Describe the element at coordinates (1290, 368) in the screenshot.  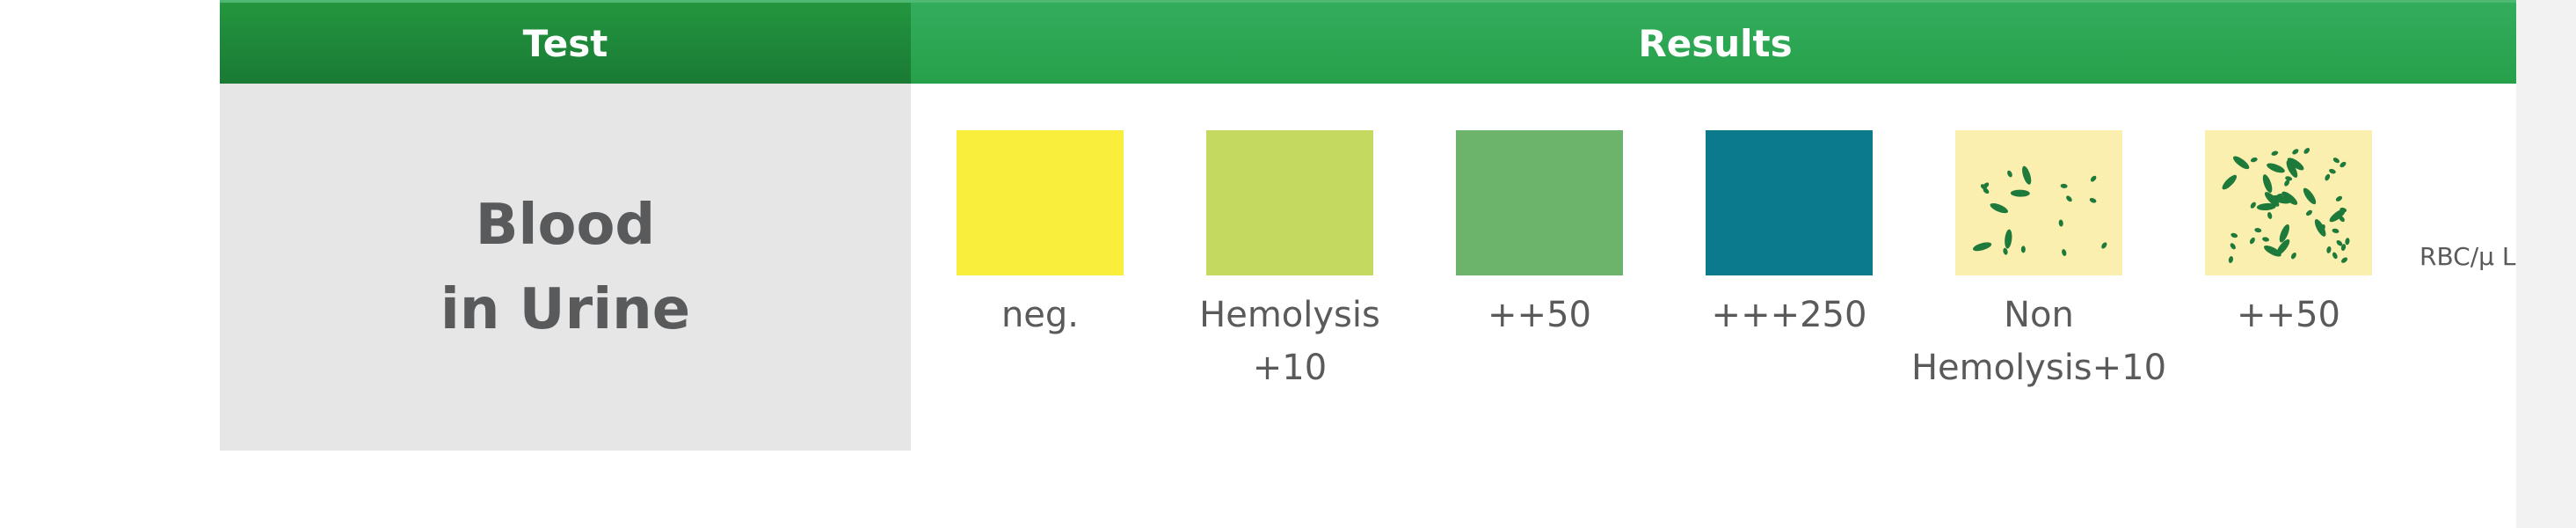
I see `result-label-line2: +10` at that location.